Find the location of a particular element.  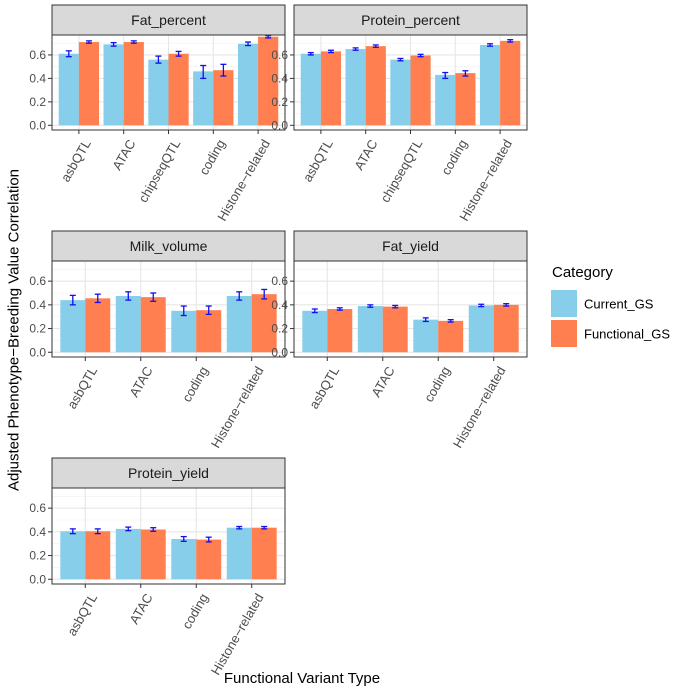

x-tick-label: chipseqQTL is located at coordinates (159, 171).